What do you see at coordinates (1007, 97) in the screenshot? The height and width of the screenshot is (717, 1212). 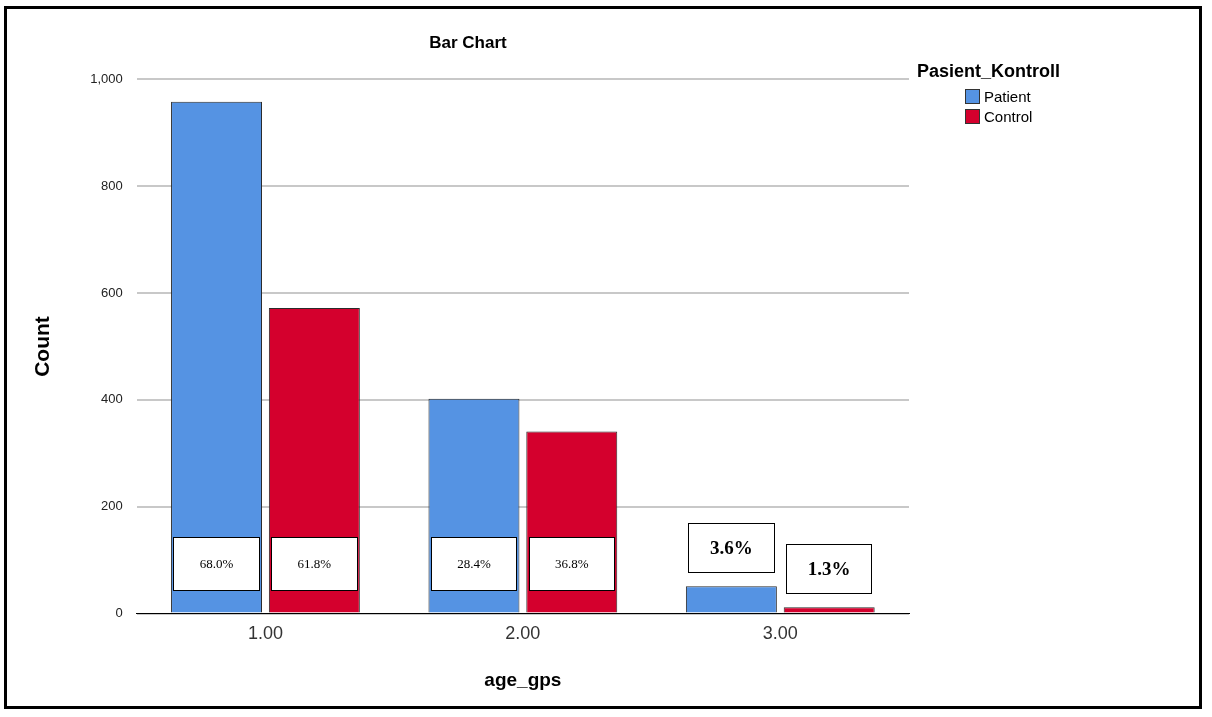 I see `legend-label: Patient` at bounding box center [1007, 97].